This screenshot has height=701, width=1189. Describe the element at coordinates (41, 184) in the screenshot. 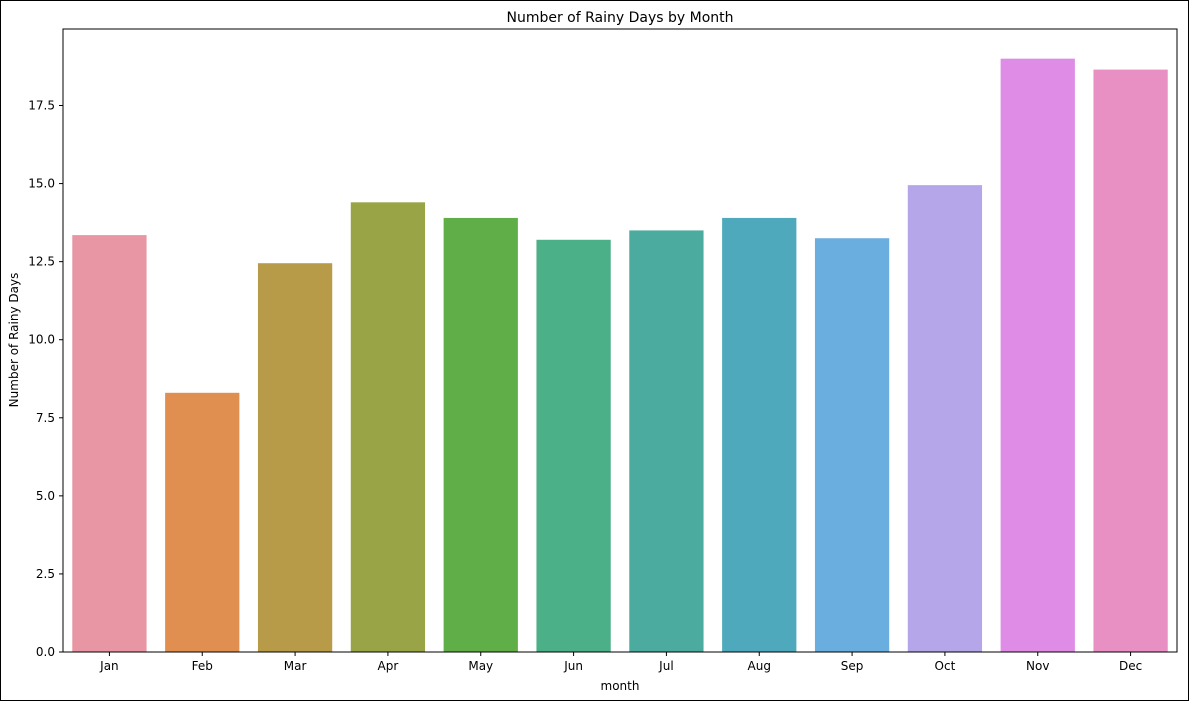

I see `y-tick-label: 15.0` at that location.